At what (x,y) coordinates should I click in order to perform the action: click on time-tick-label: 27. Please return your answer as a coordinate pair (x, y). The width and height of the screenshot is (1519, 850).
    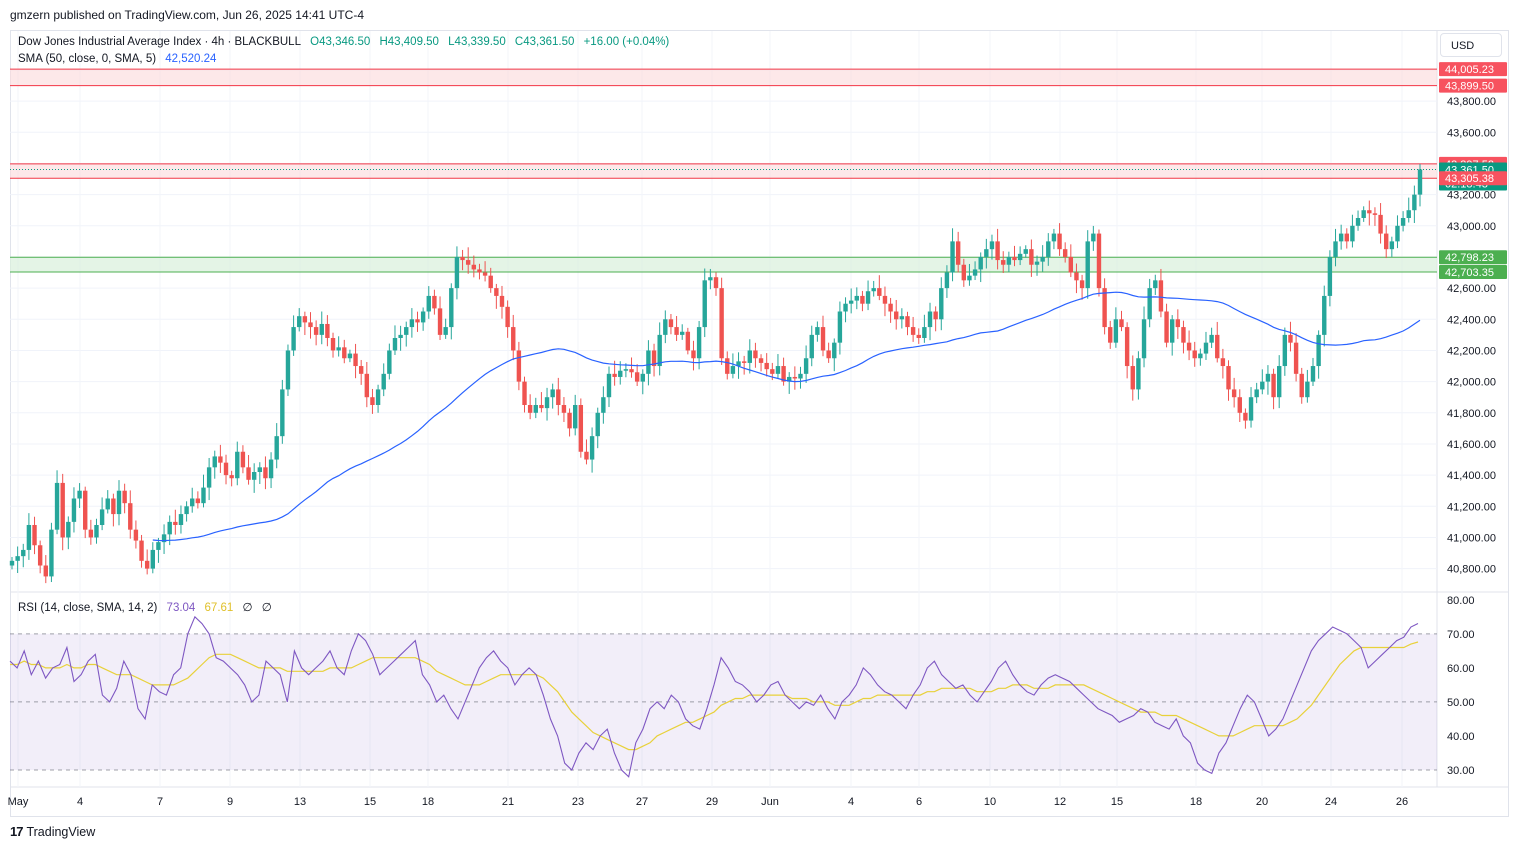
    Looking at the image, I should click on (642, 802).